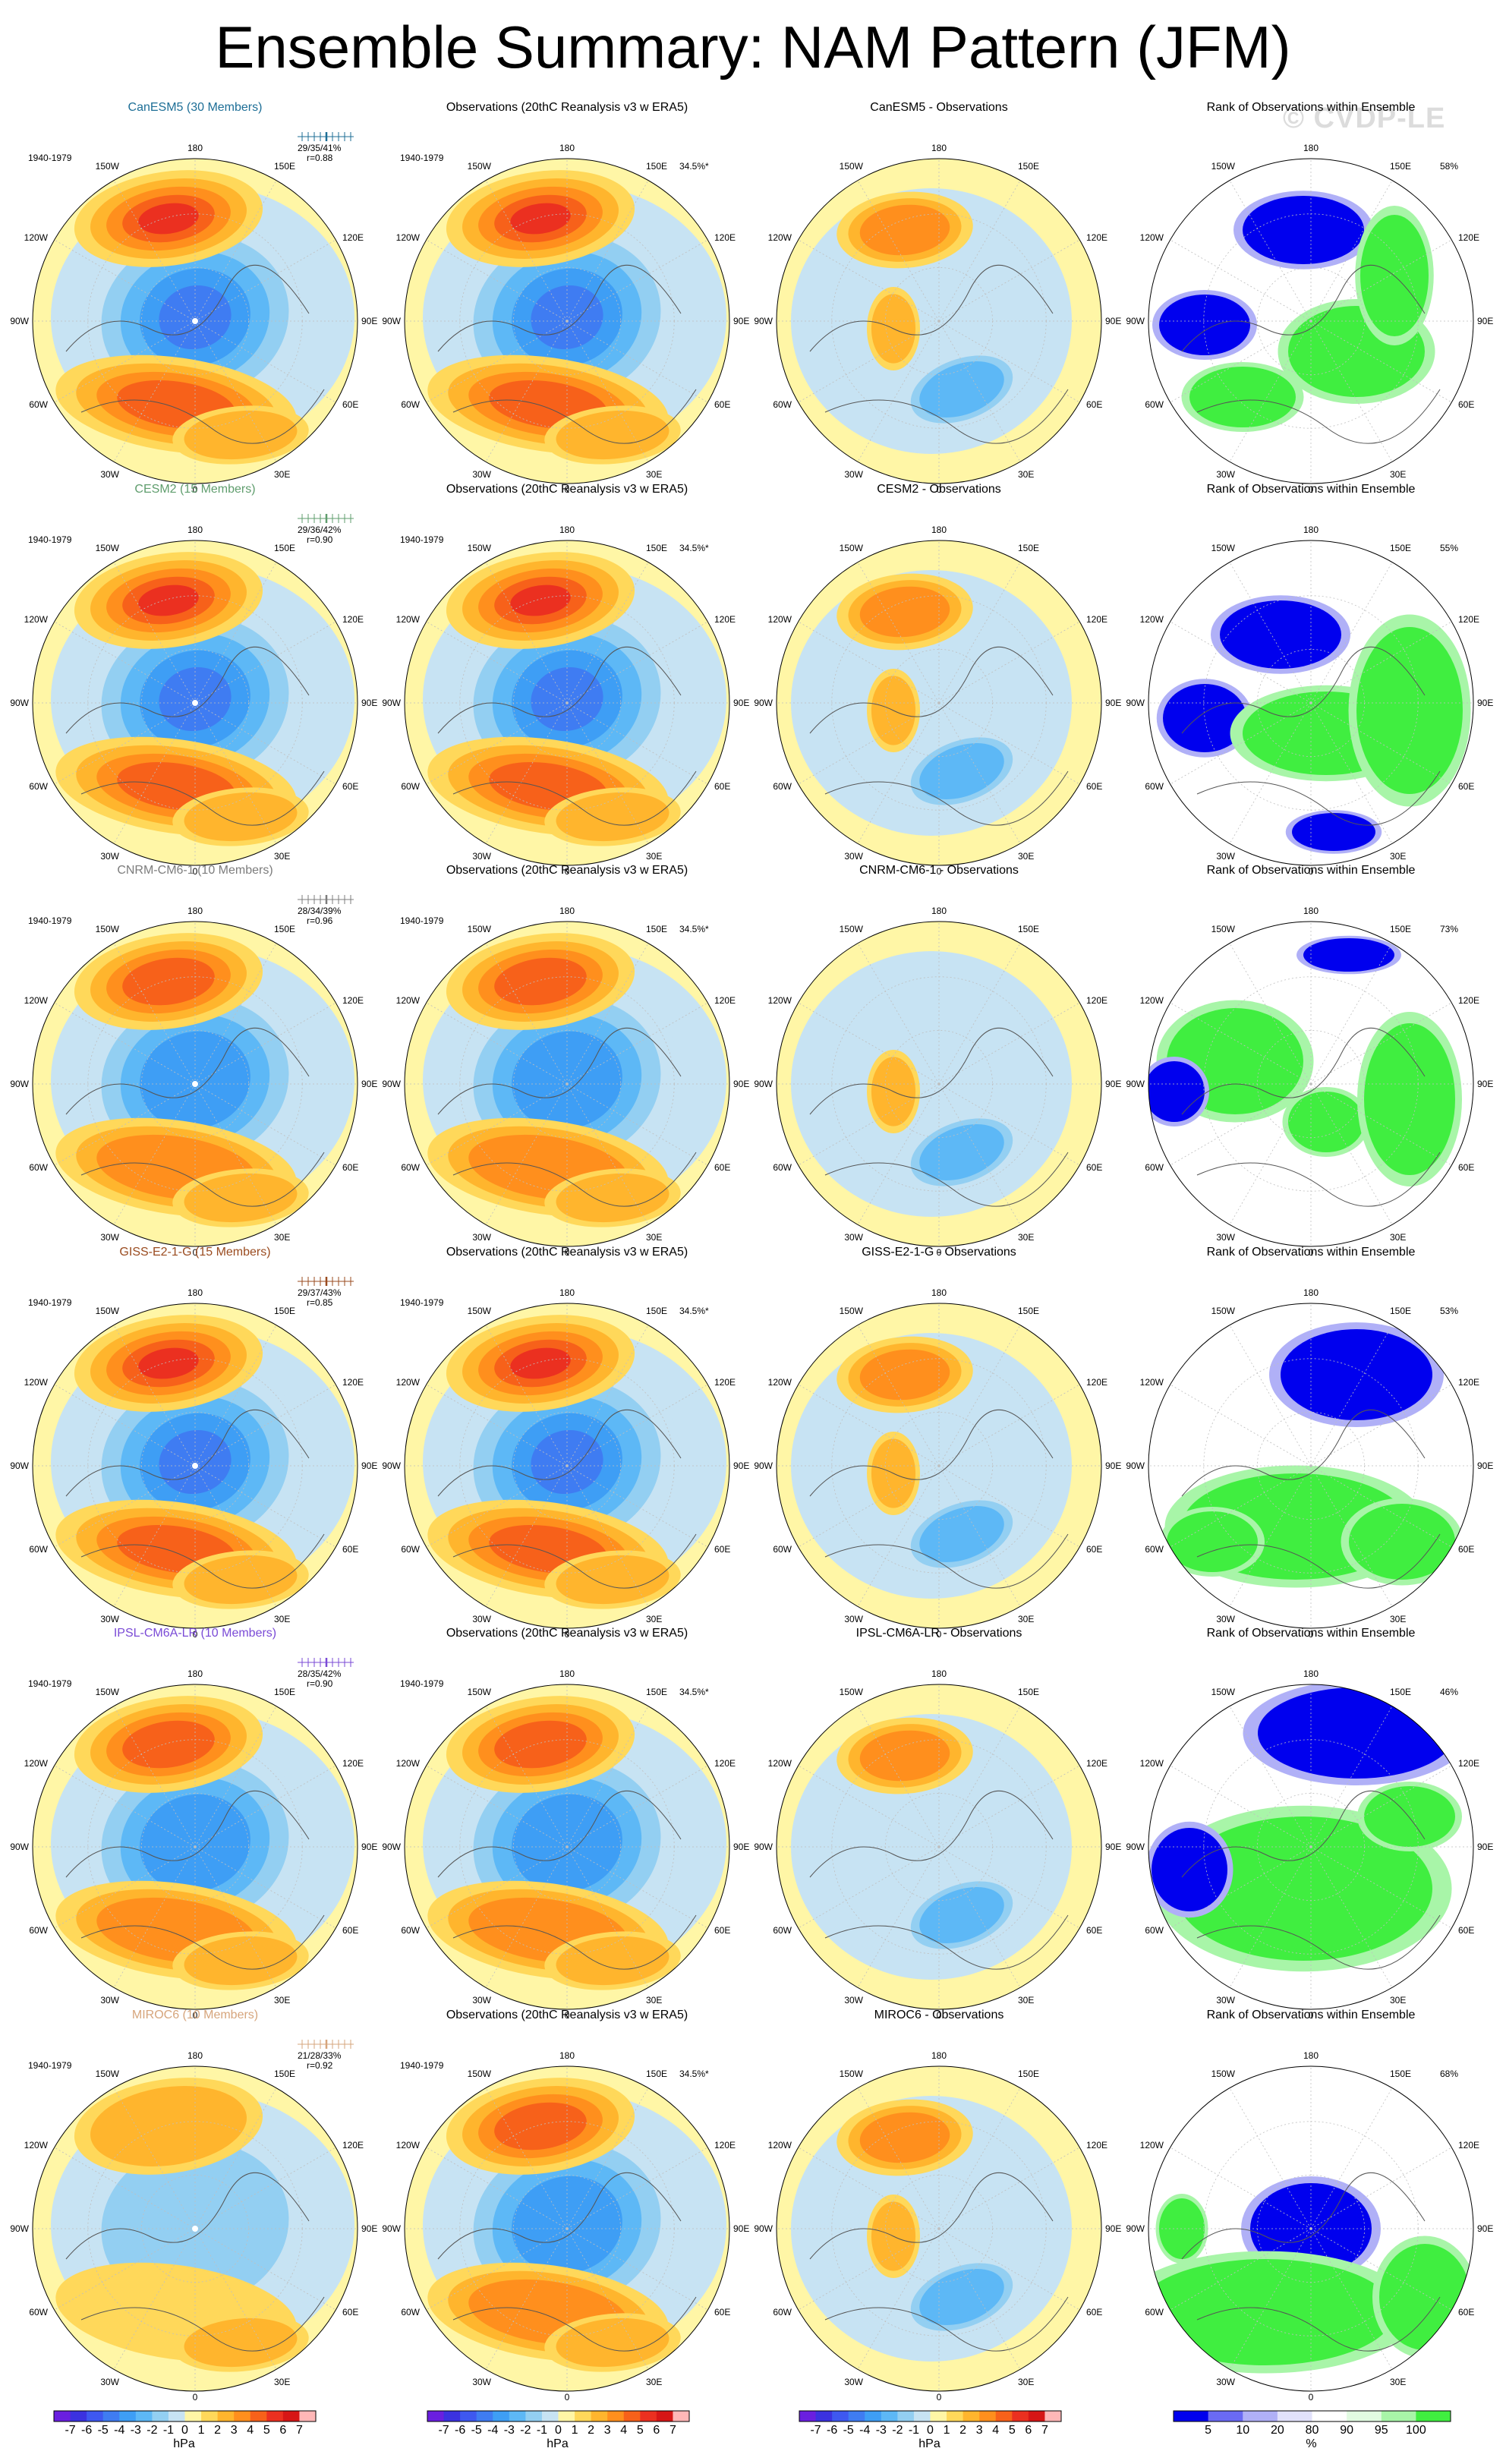 The width and height of the screenshot is (1506, 2464). What do you see at coordinates (195, 703) in the screenshot?
I see `pole-marker` at bounding box center [195, 703].